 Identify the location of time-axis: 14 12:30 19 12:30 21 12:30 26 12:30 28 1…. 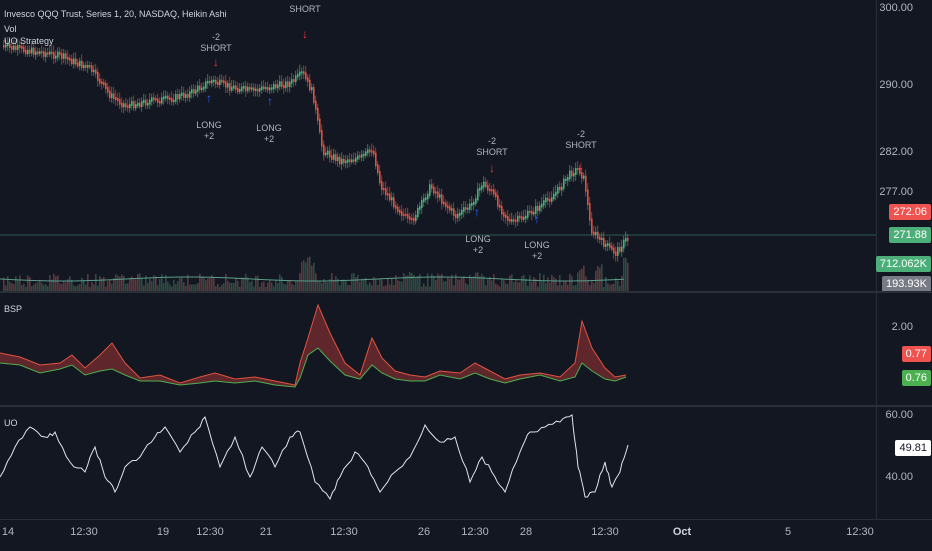
(466, 535).